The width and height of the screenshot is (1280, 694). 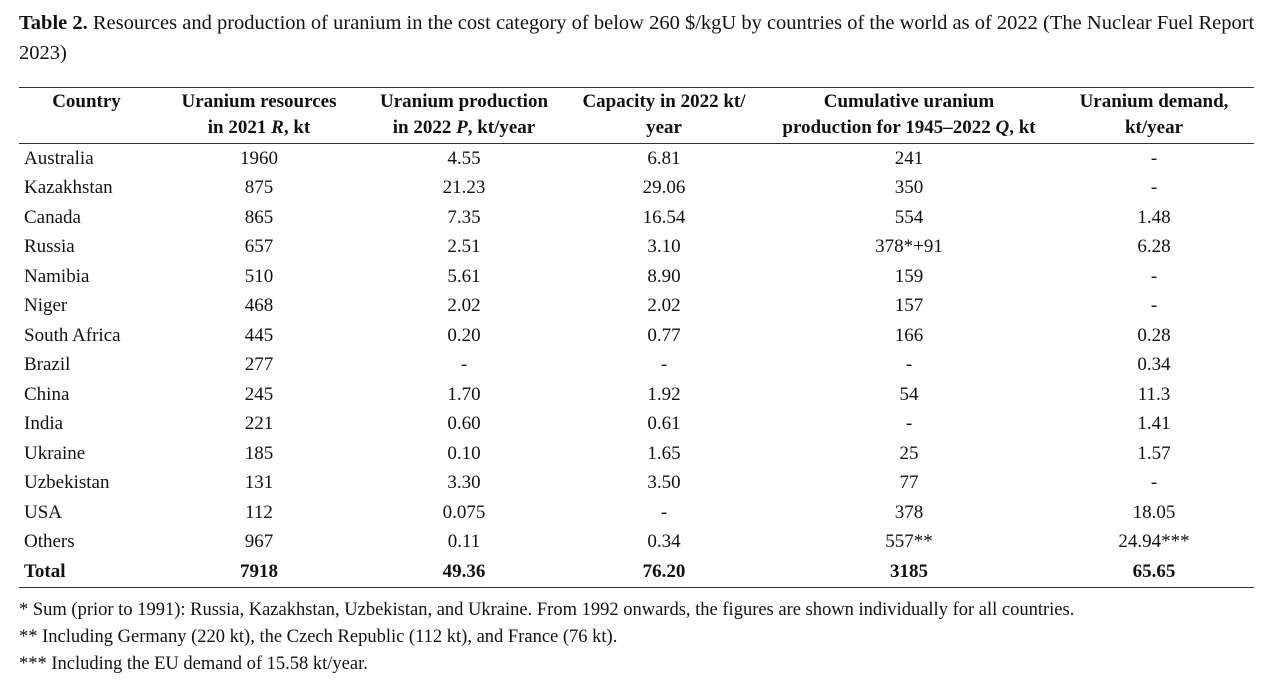 I want to click on table-row: Uzbekistan 131 3.30 3.50 77 -, so click(x=636, y=484).